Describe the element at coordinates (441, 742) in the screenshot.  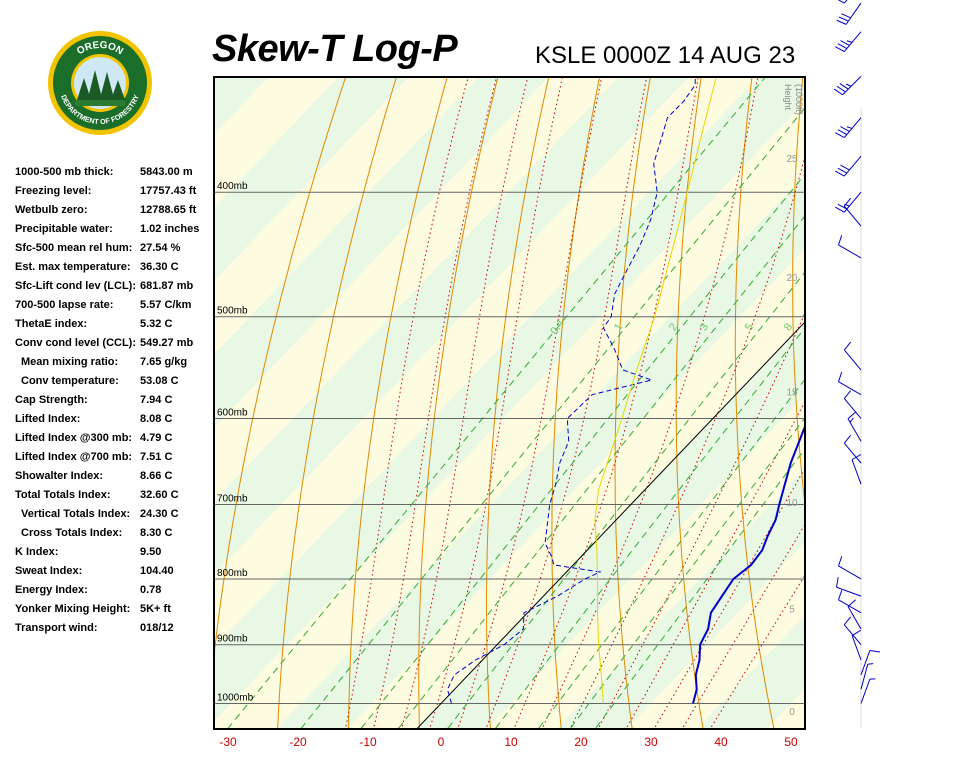
I see `temperature-tick-label: 0` at that location.